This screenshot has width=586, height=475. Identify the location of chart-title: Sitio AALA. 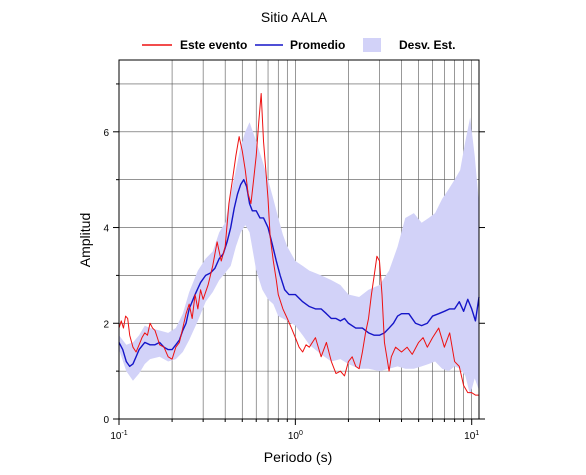
(294, 17).